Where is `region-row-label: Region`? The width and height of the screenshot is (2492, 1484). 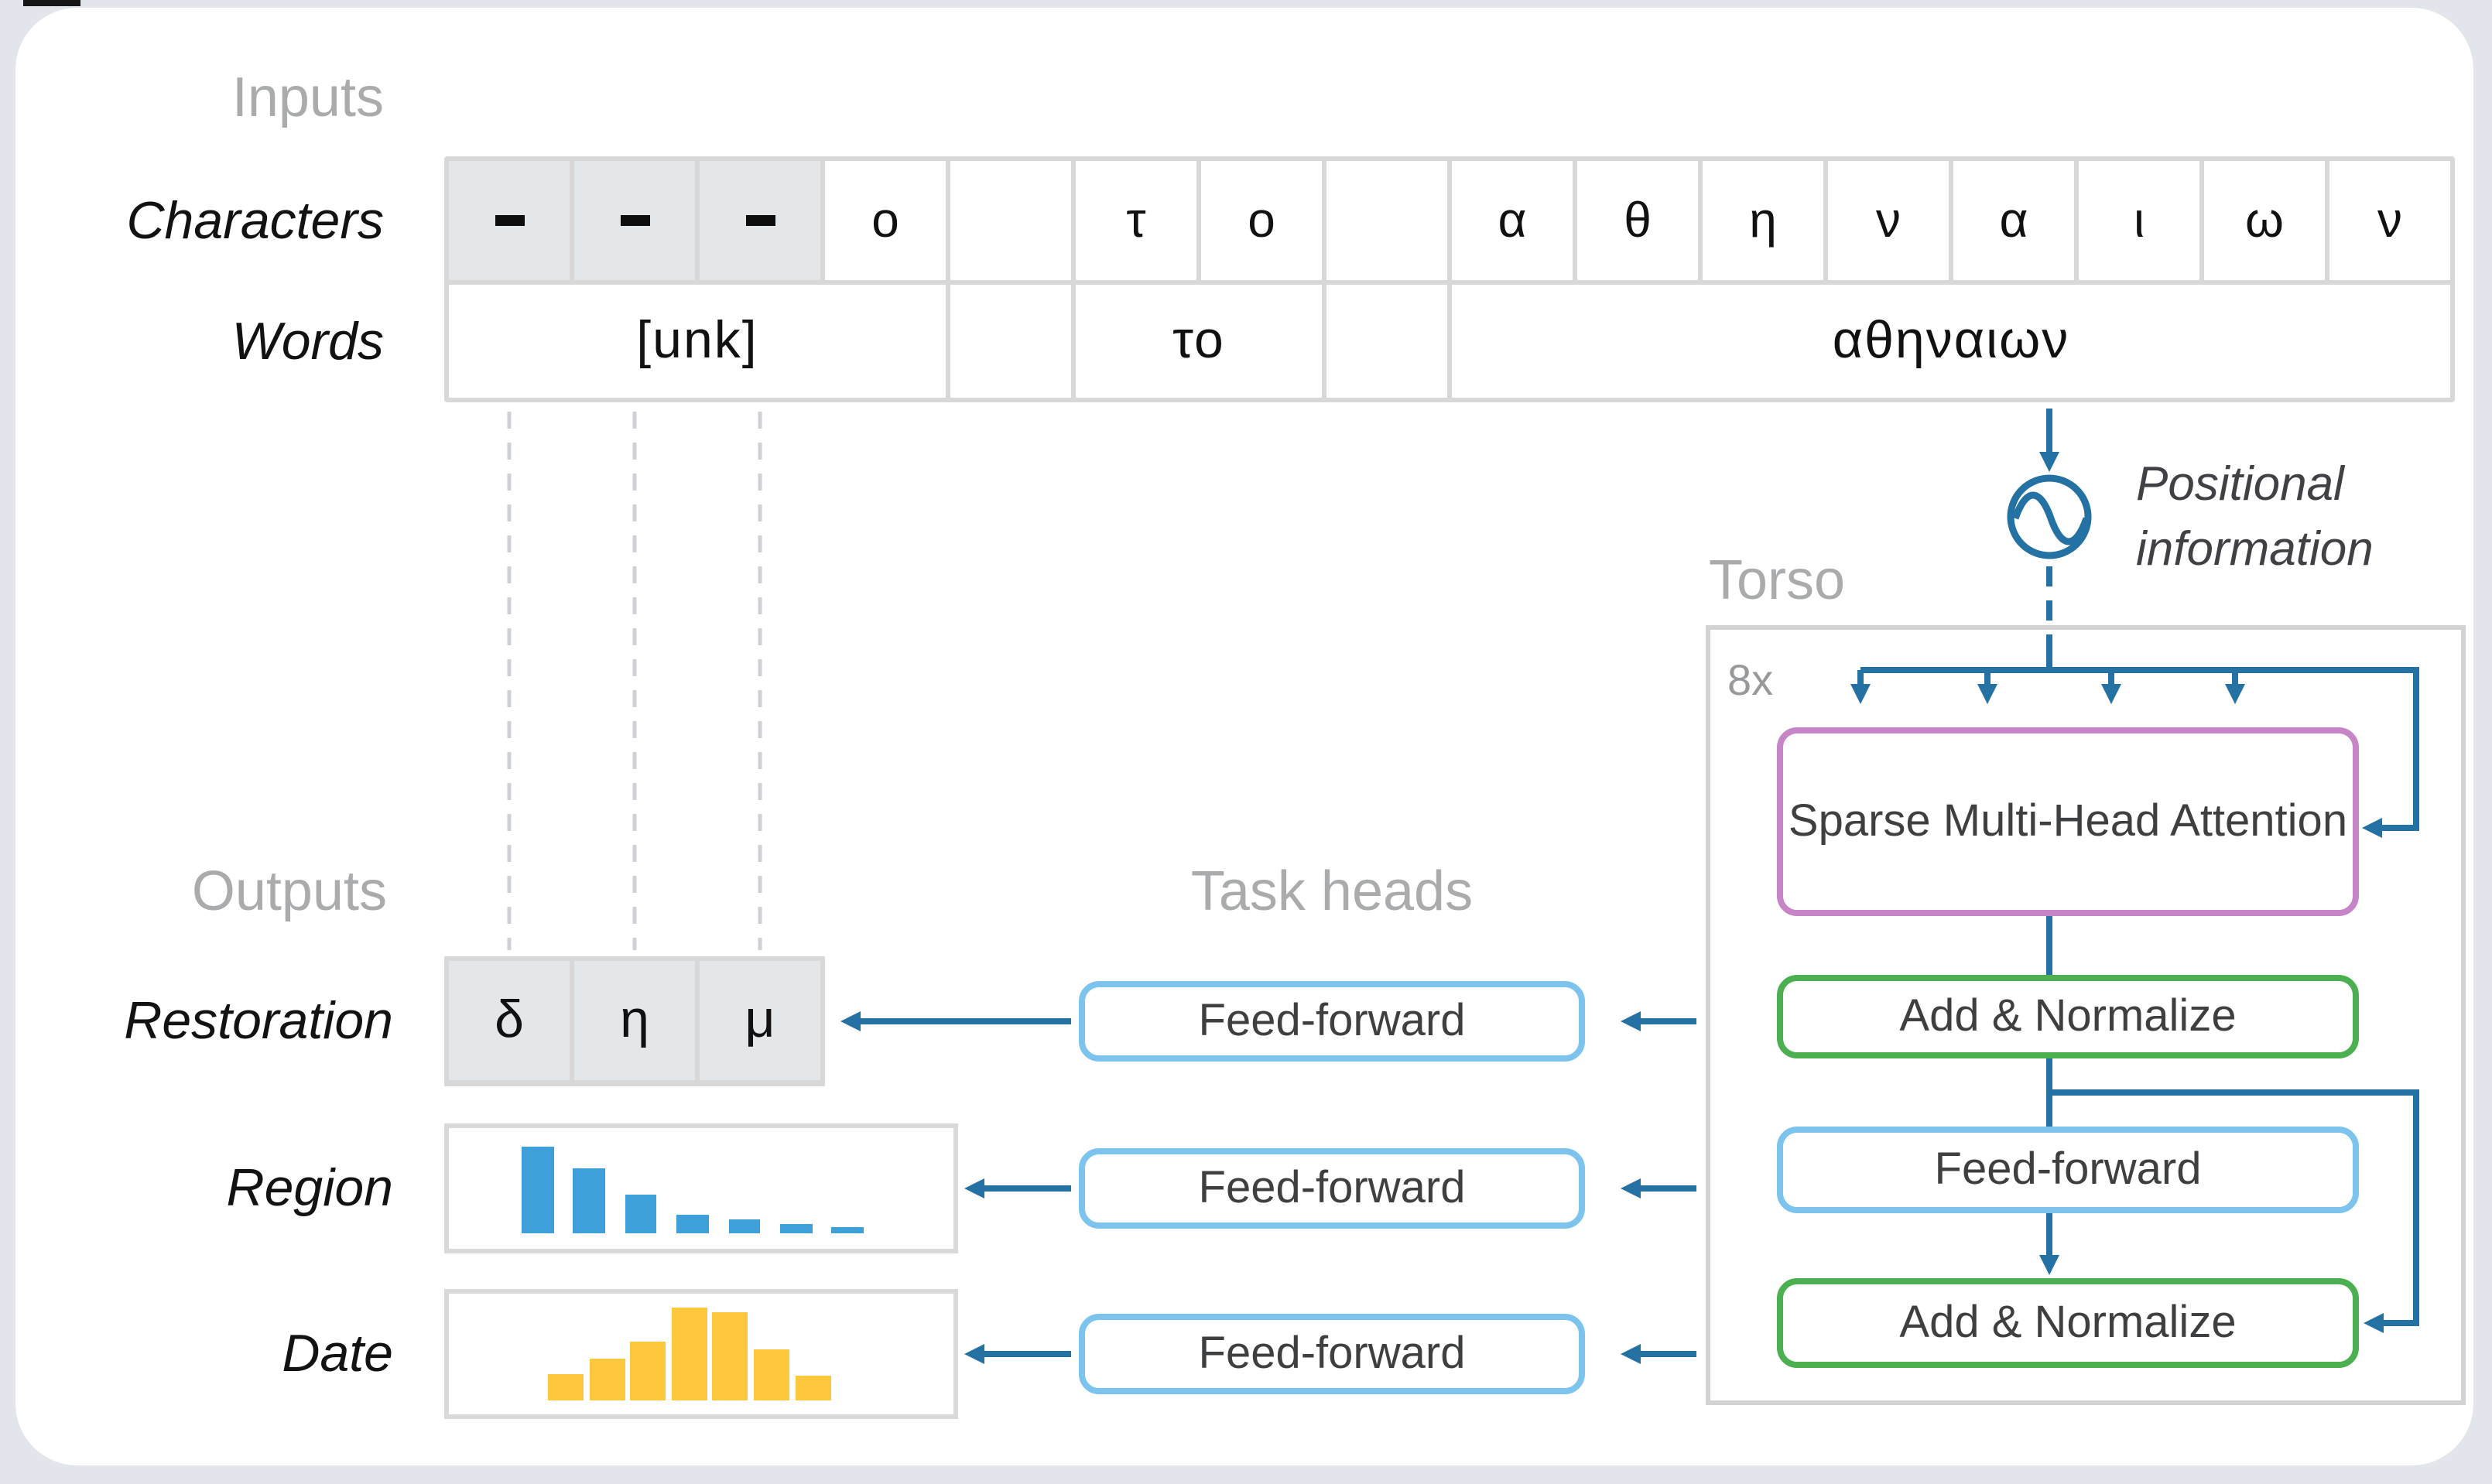 region-row-label: Region is located at coordinates (310, 1189).